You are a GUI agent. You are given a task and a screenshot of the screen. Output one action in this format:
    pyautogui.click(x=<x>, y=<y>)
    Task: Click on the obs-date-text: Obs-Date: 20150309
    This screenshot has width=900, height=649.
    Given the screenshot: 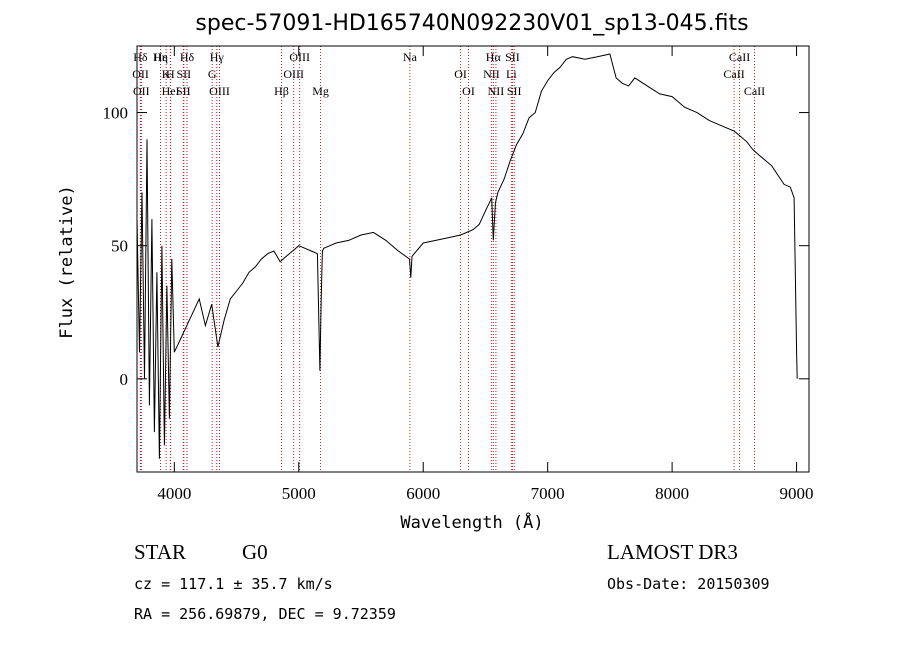 What is the action you would take?
    pyautogui.click(x=688, y=584)
    